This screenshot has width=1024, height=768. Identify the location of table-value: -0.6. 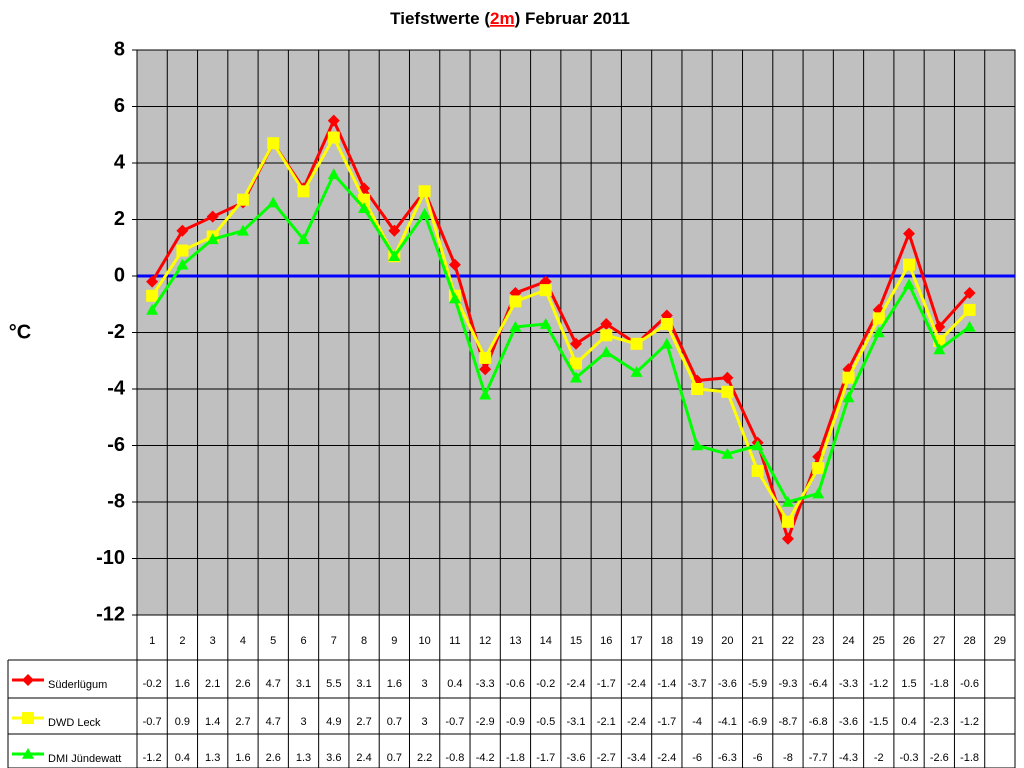
(969, 684).